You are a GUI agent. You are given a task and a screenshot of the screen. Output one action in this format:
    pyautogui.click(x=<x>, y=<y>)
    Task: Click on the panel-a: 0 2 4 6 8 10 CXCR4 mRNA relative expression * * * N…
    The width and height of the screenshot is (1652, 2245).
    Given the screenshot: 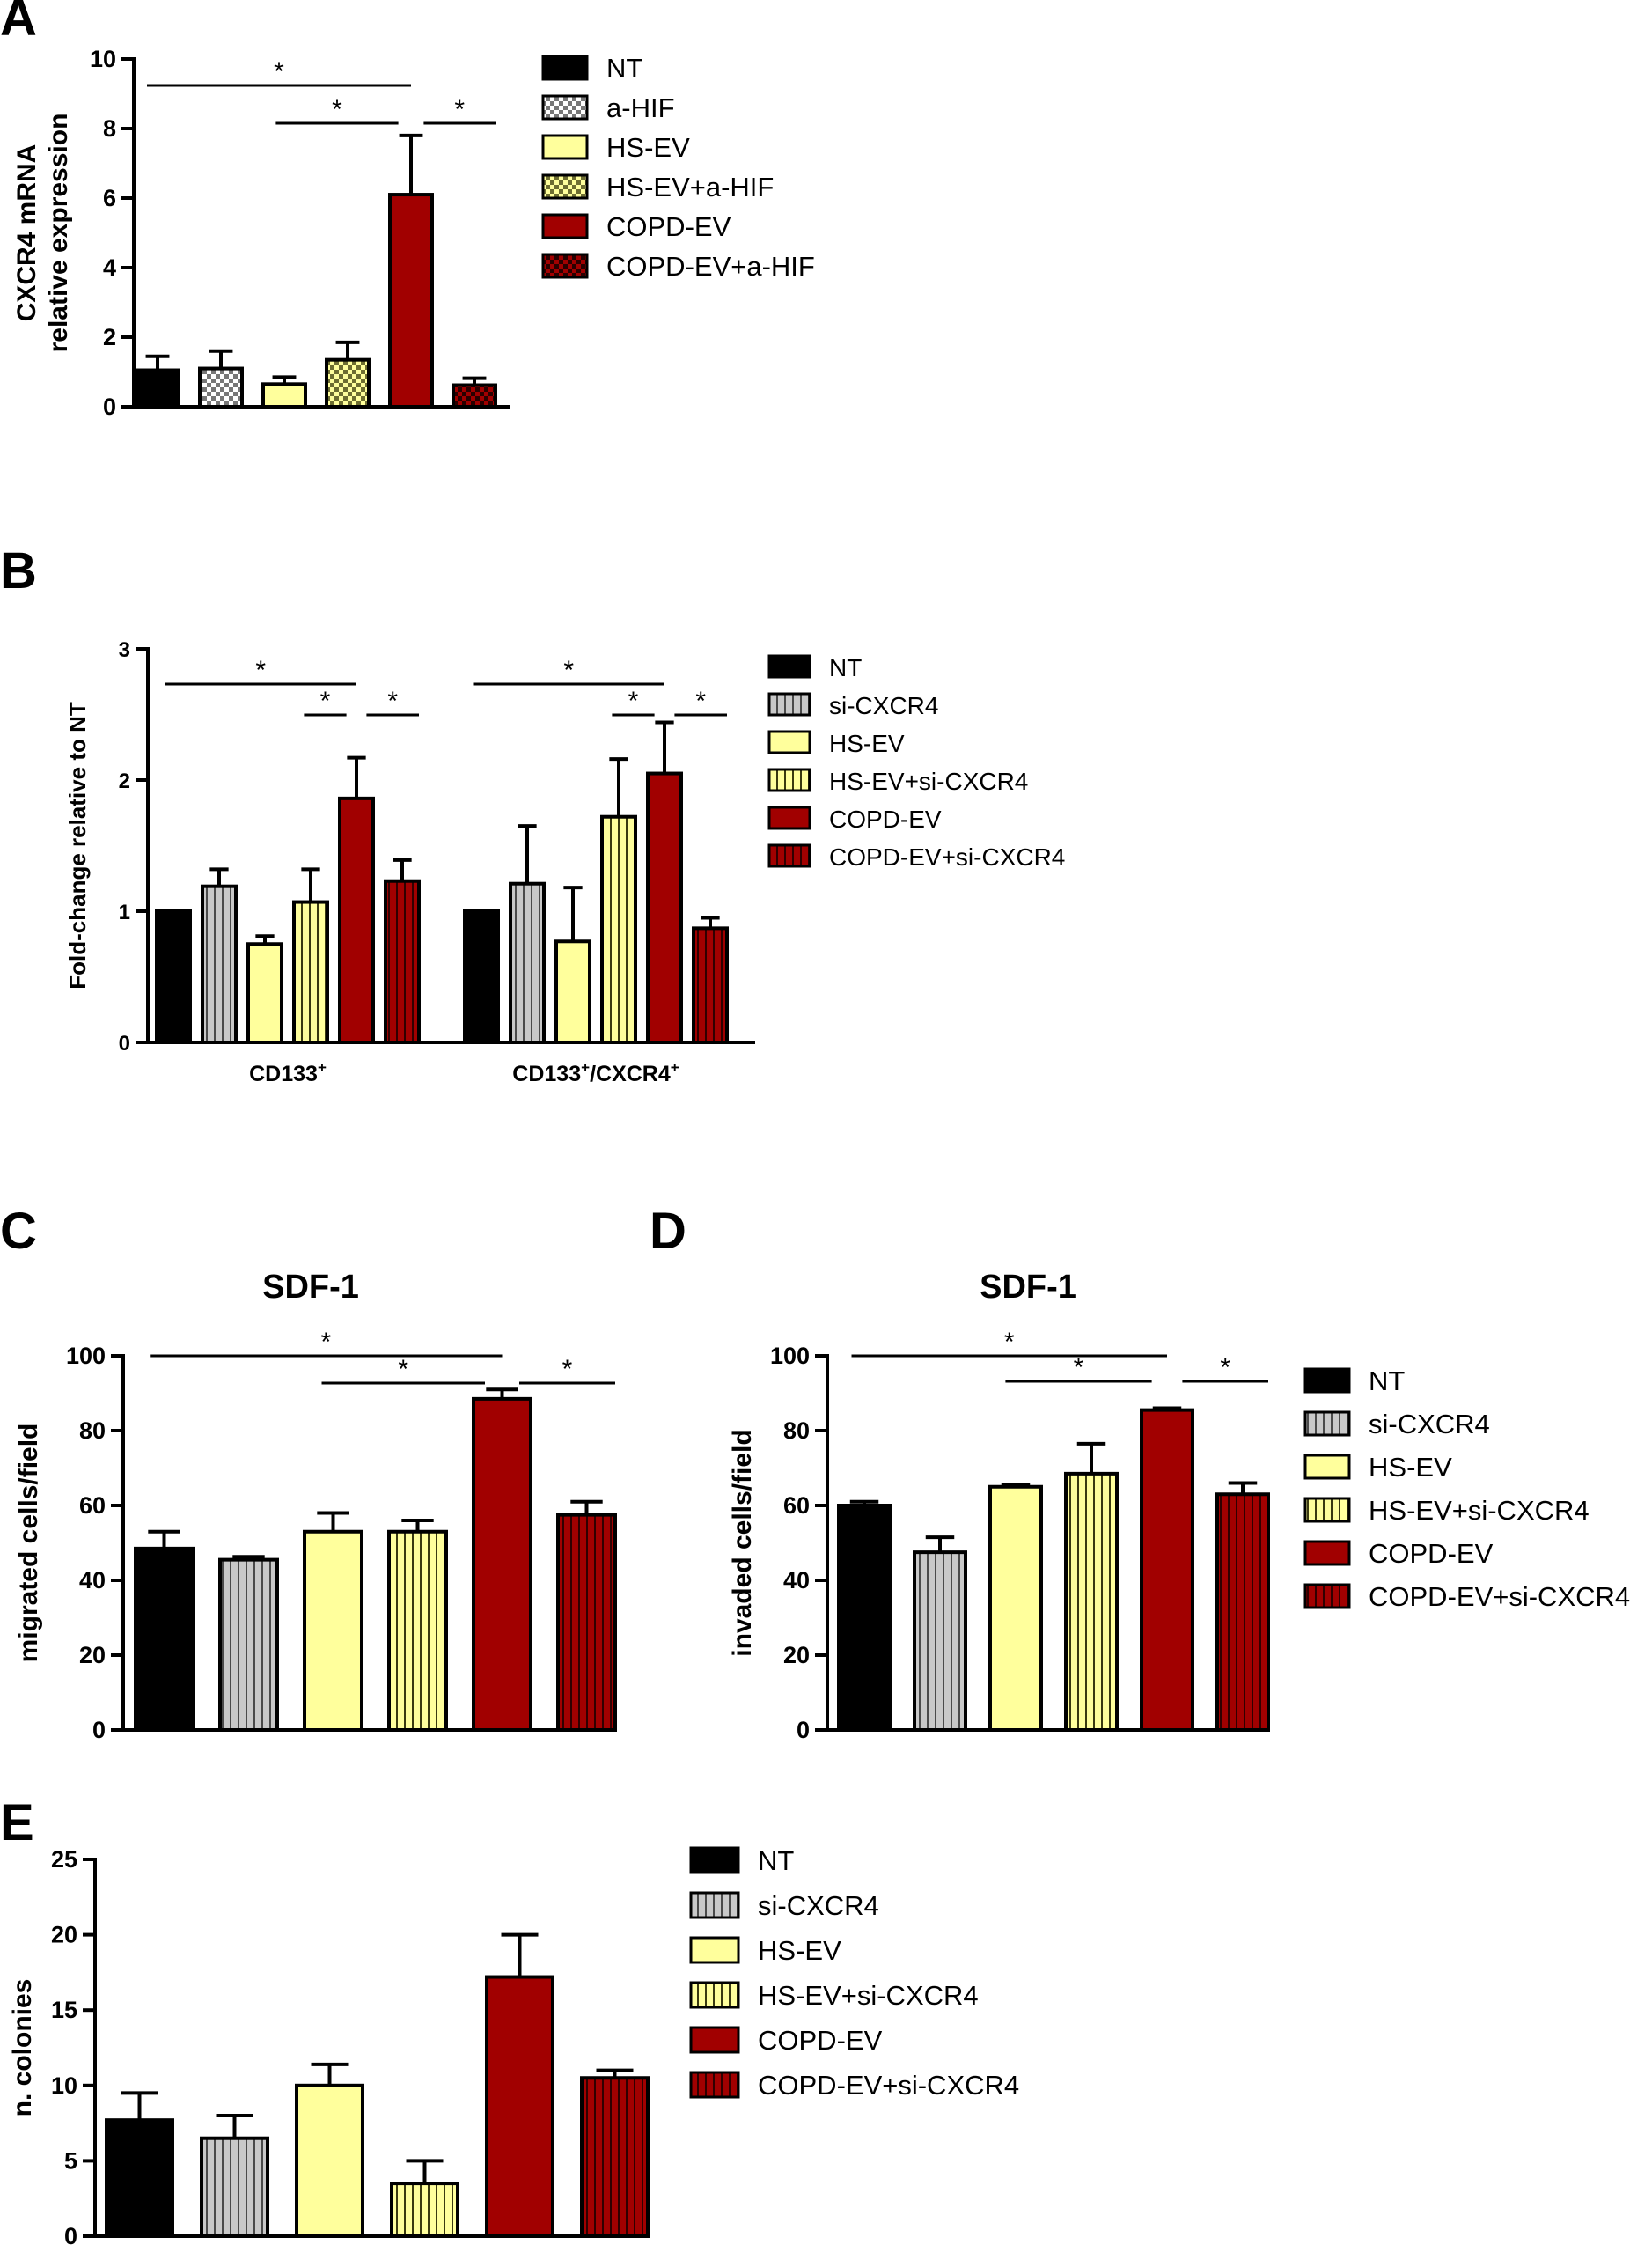 What is the action you would take?
    pyautogui.click(x=413, y=233)
    